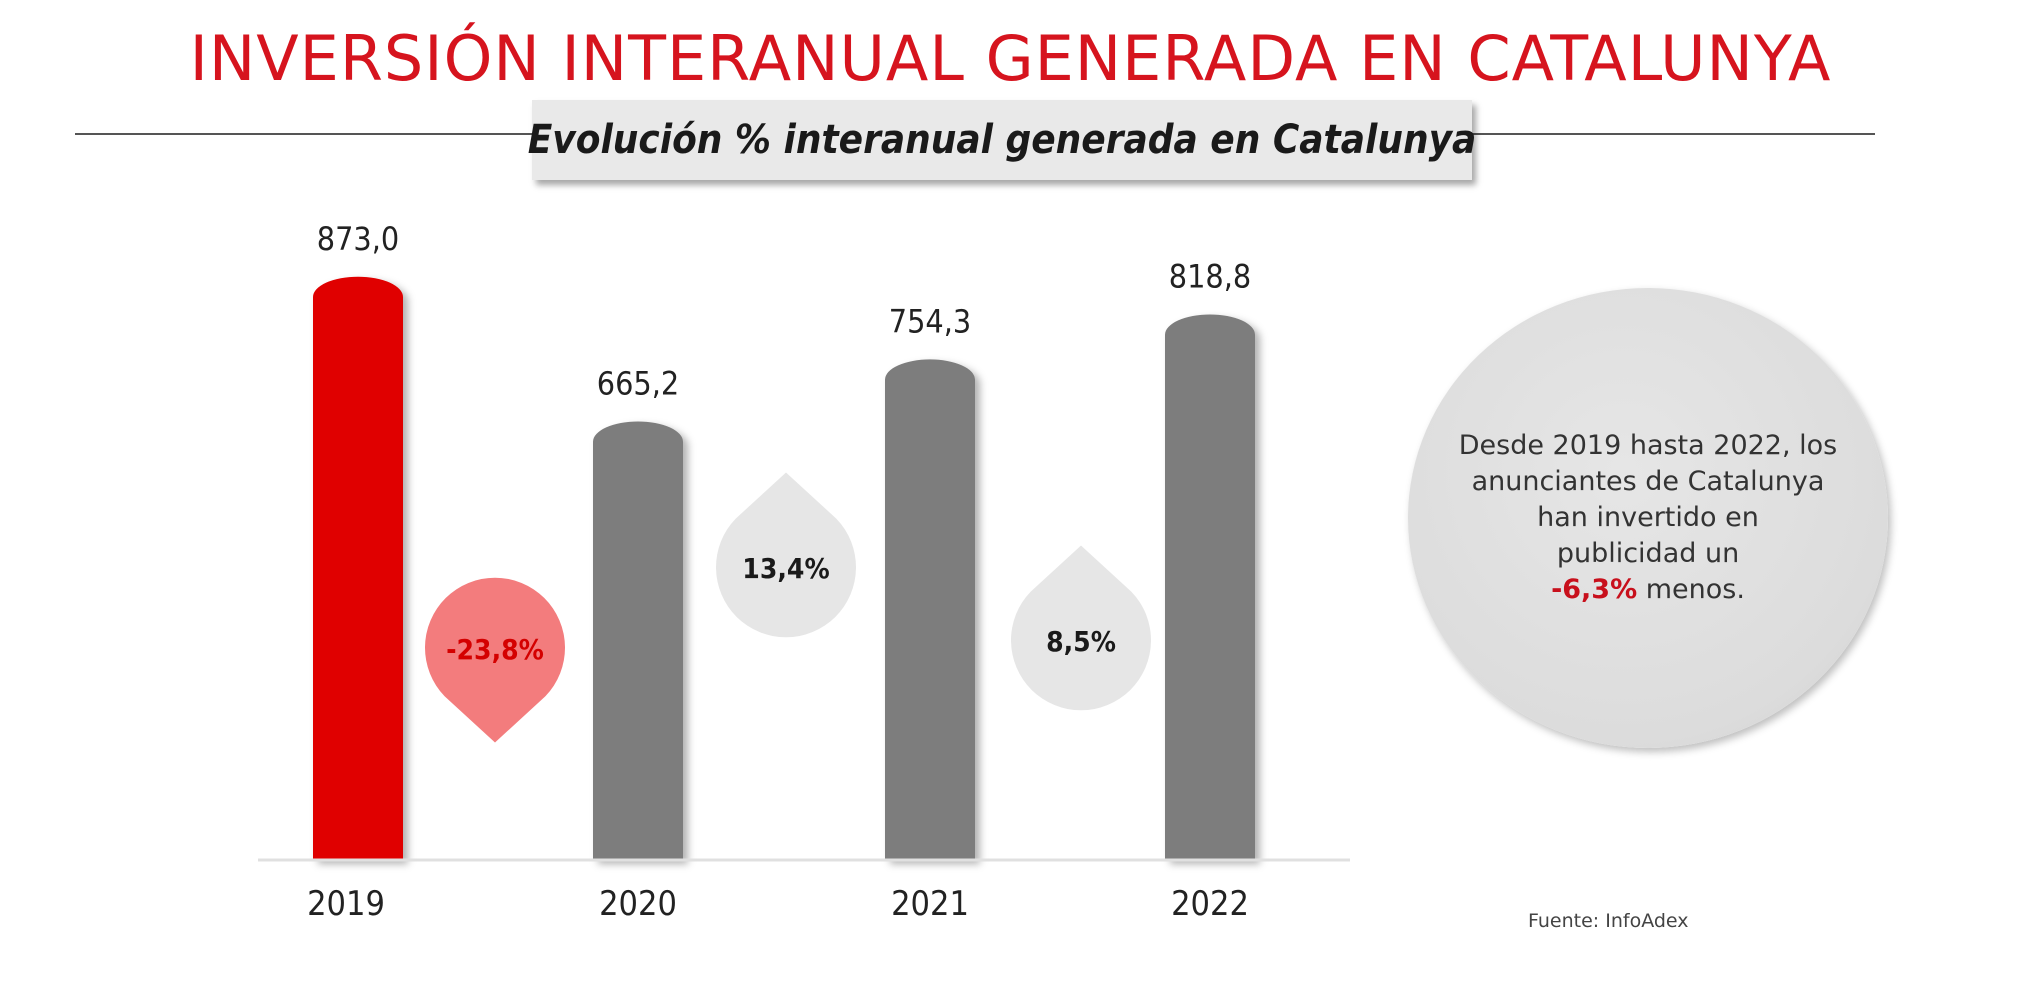  Describe the element at coordinates (1210, 277) in the screenshot. I see `value-label-2022: 818,8` at that location.